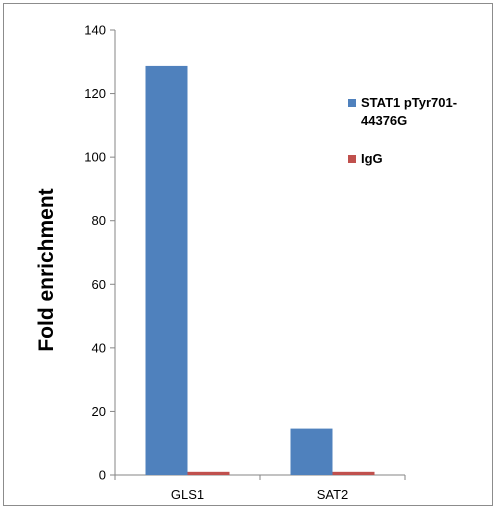 The image size is (498, 510). Describe the element at coordinates (99, 411) in the screenshot. I see `y-tick-label: 20` at that location.